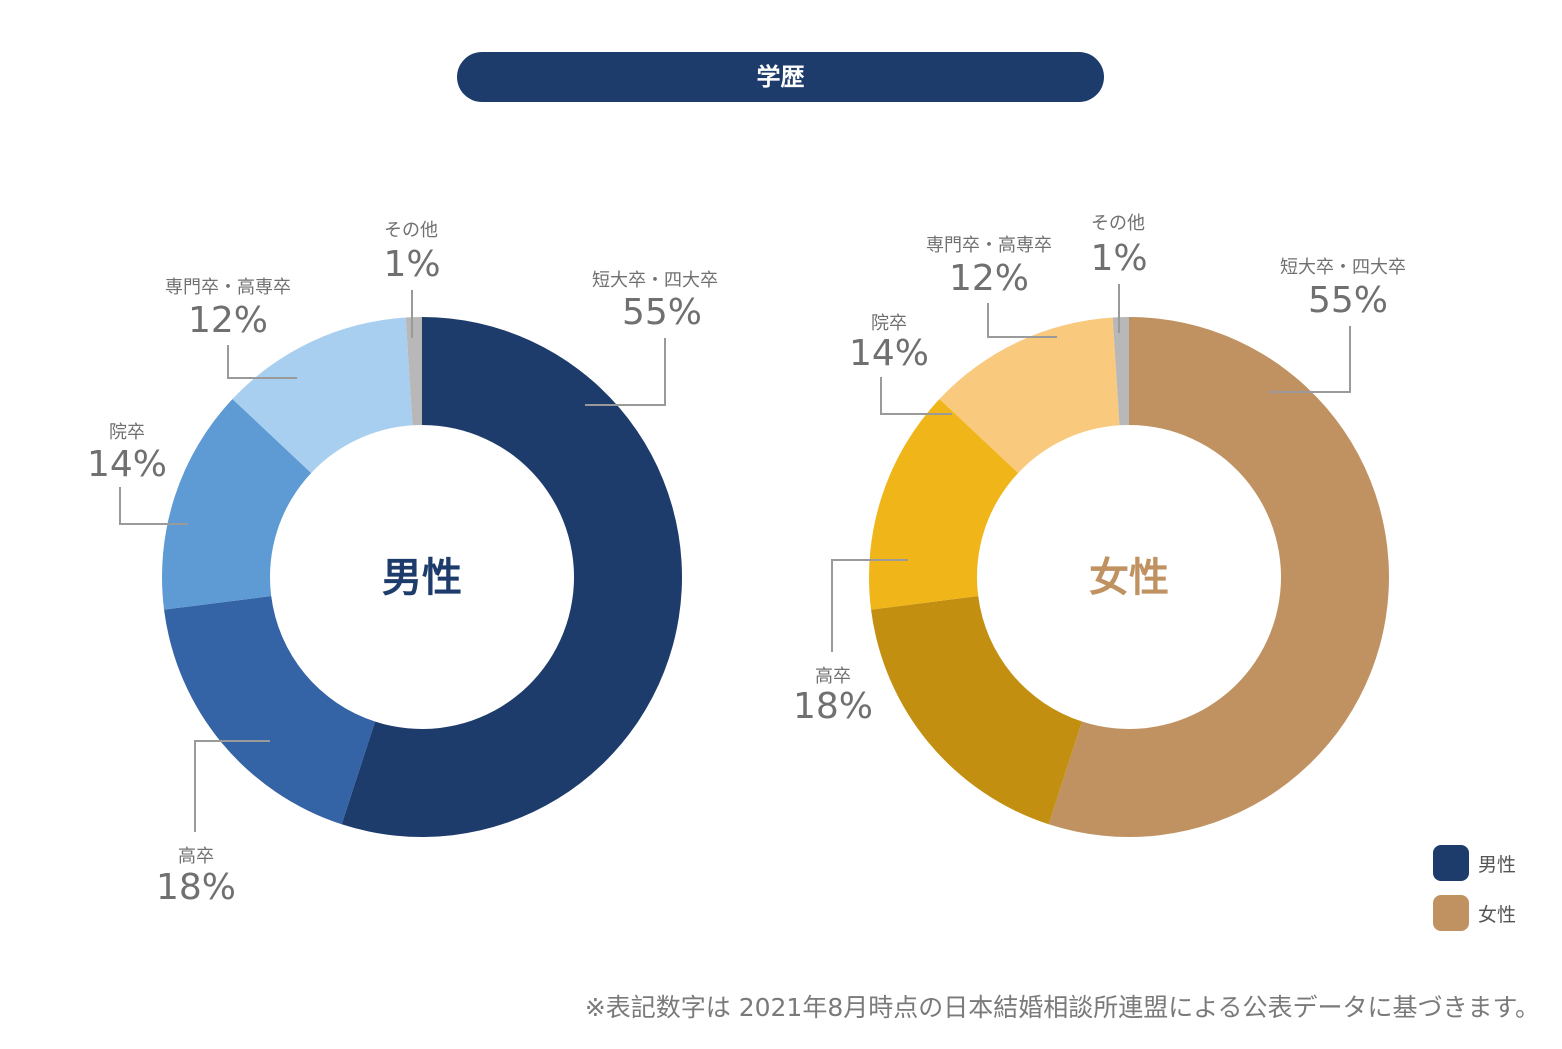  What do you see at coordinates (1451, 913) in the screenshot?
I see `legend-swatch-women` at bounding box center [1451, 913].